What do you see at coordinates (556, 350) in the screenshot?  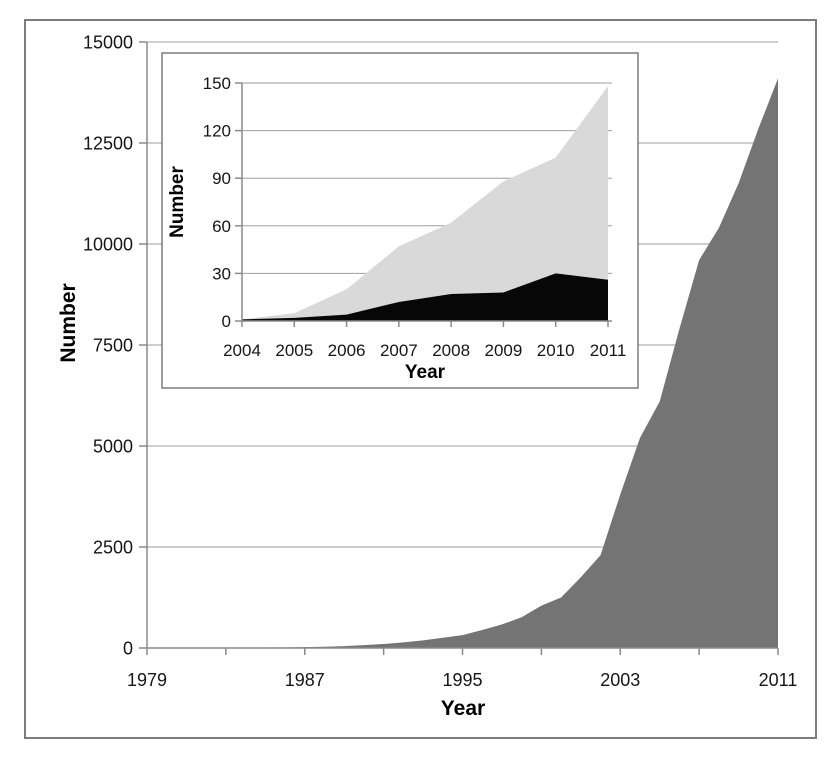 I see `x-tick-label: 2010` at bounding box center [556, 350].